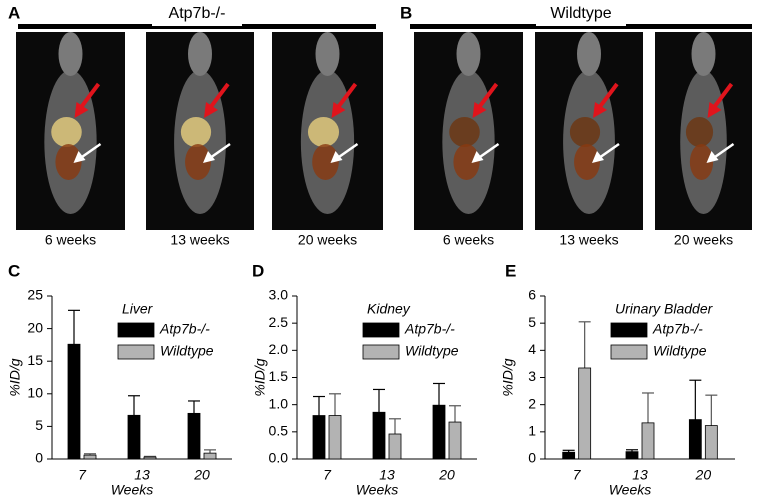 The image size is (758, 502). What do you see at coordinates (35, 295) in the screenshot?
I see `y-tick-label: 25` at bounding box center [35, 295].